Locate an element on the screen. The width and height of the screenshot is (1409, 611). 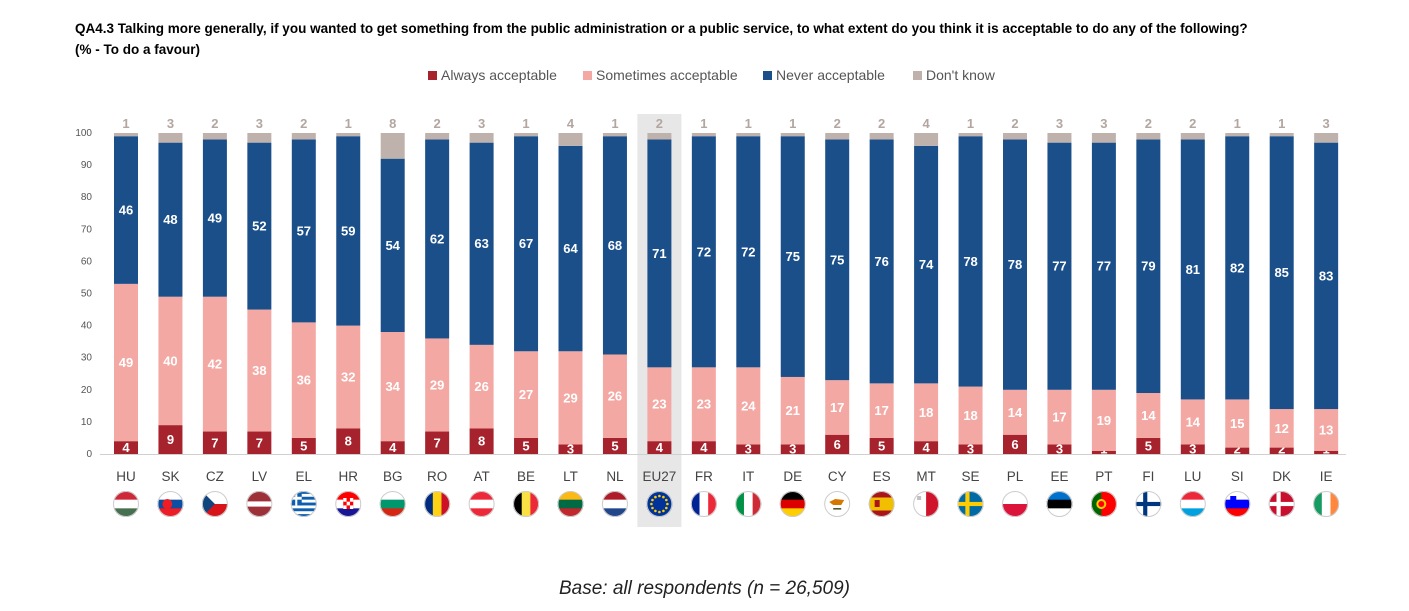
data-label: 18 is located at coordinates (926, 412).